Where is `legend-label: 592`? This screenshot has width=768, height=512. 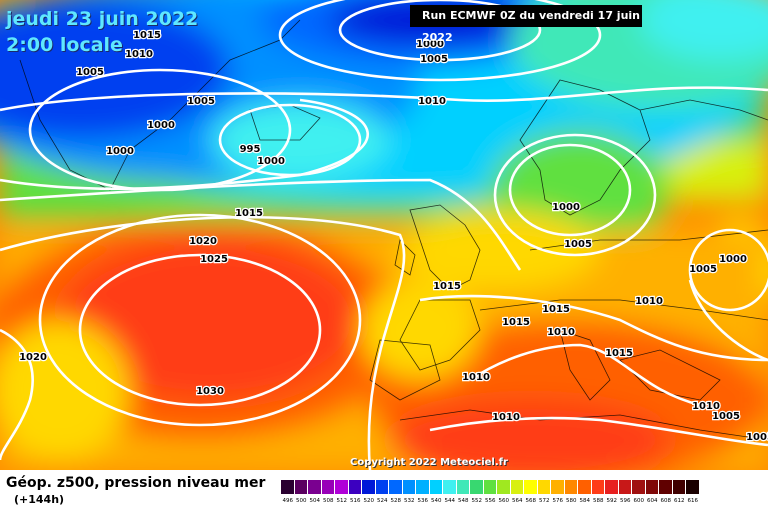
legend-label: 592 is located at coordinates (612, 501).